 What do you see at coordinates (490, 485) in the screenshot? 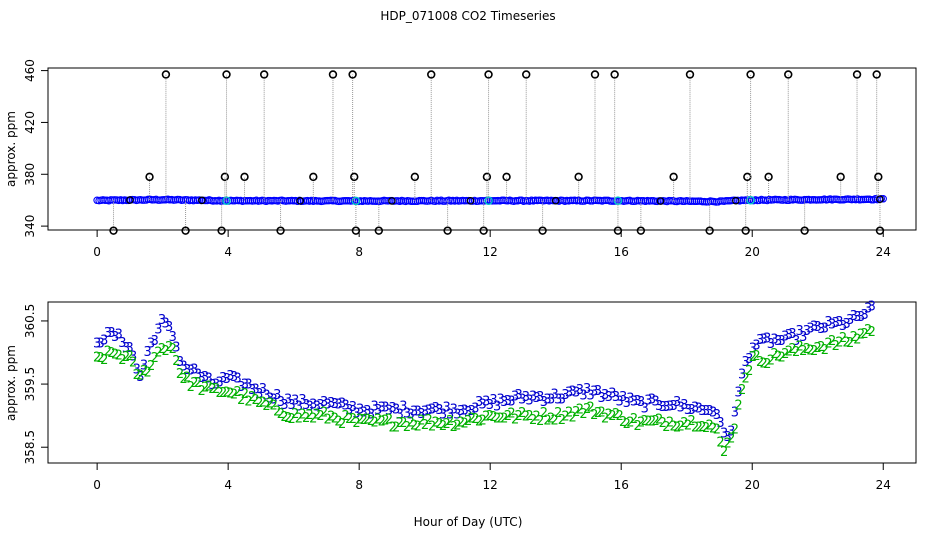
I see `x-tick-label: 12` at bounding box center [490, 485].